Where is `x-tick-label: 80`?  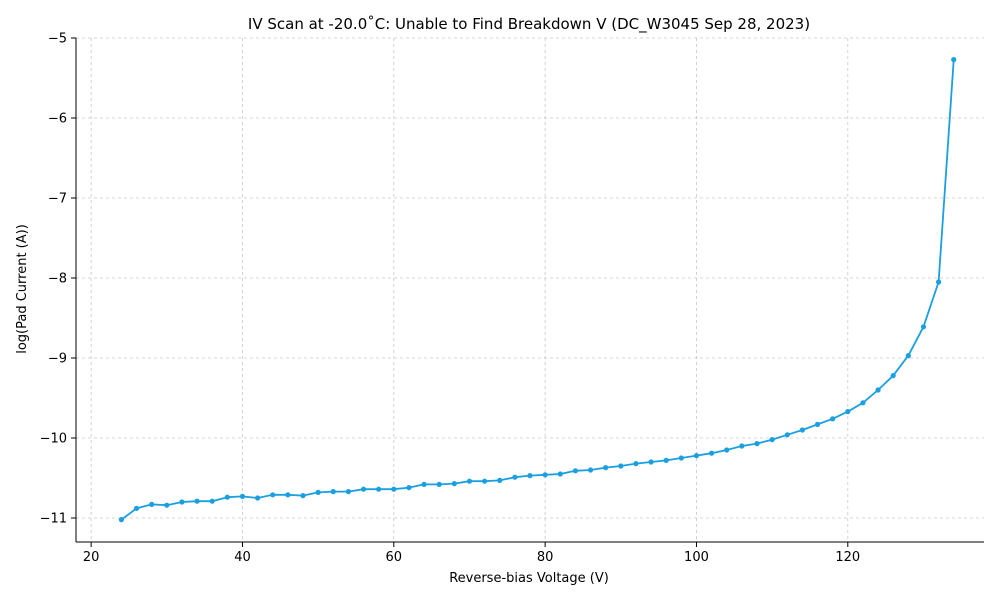
x-tick-label: 80 is located at coordinates (545, 557).